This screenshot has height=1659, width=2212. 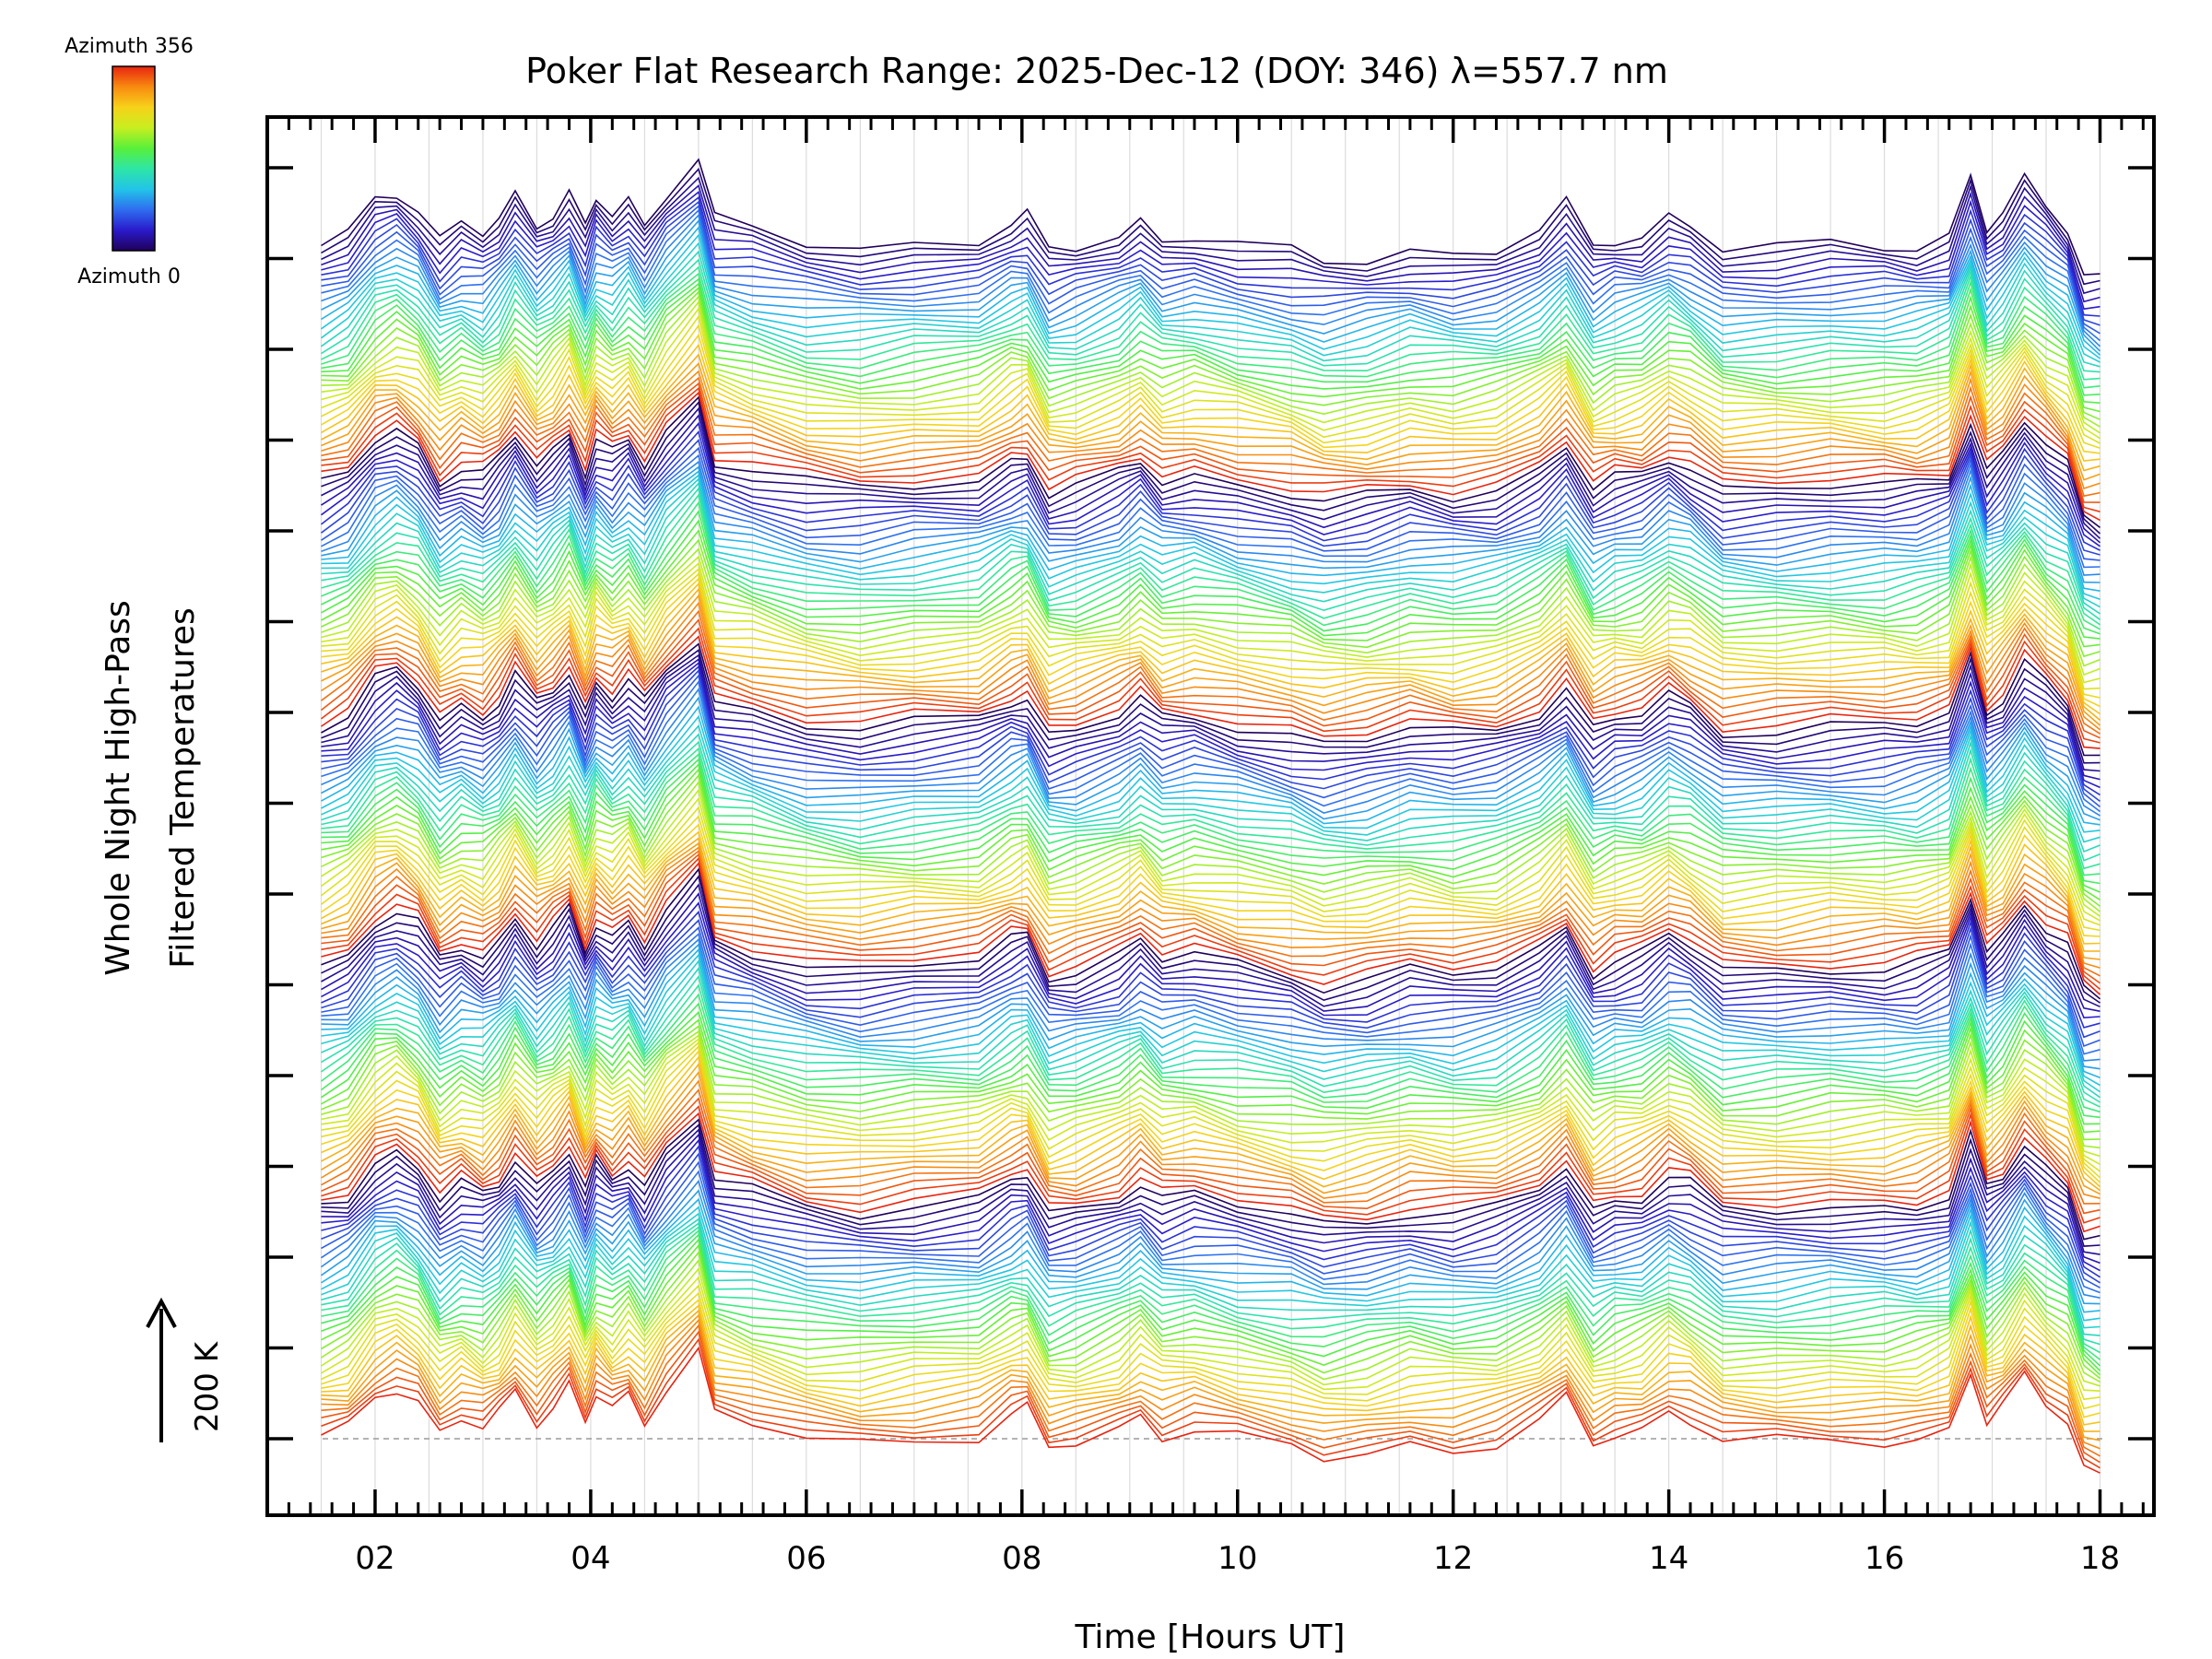 What do you see at coordinates (1884, 1558) in the screenshot?
I see `x-tick-label: 16` at bounding box center [1884, 1558].